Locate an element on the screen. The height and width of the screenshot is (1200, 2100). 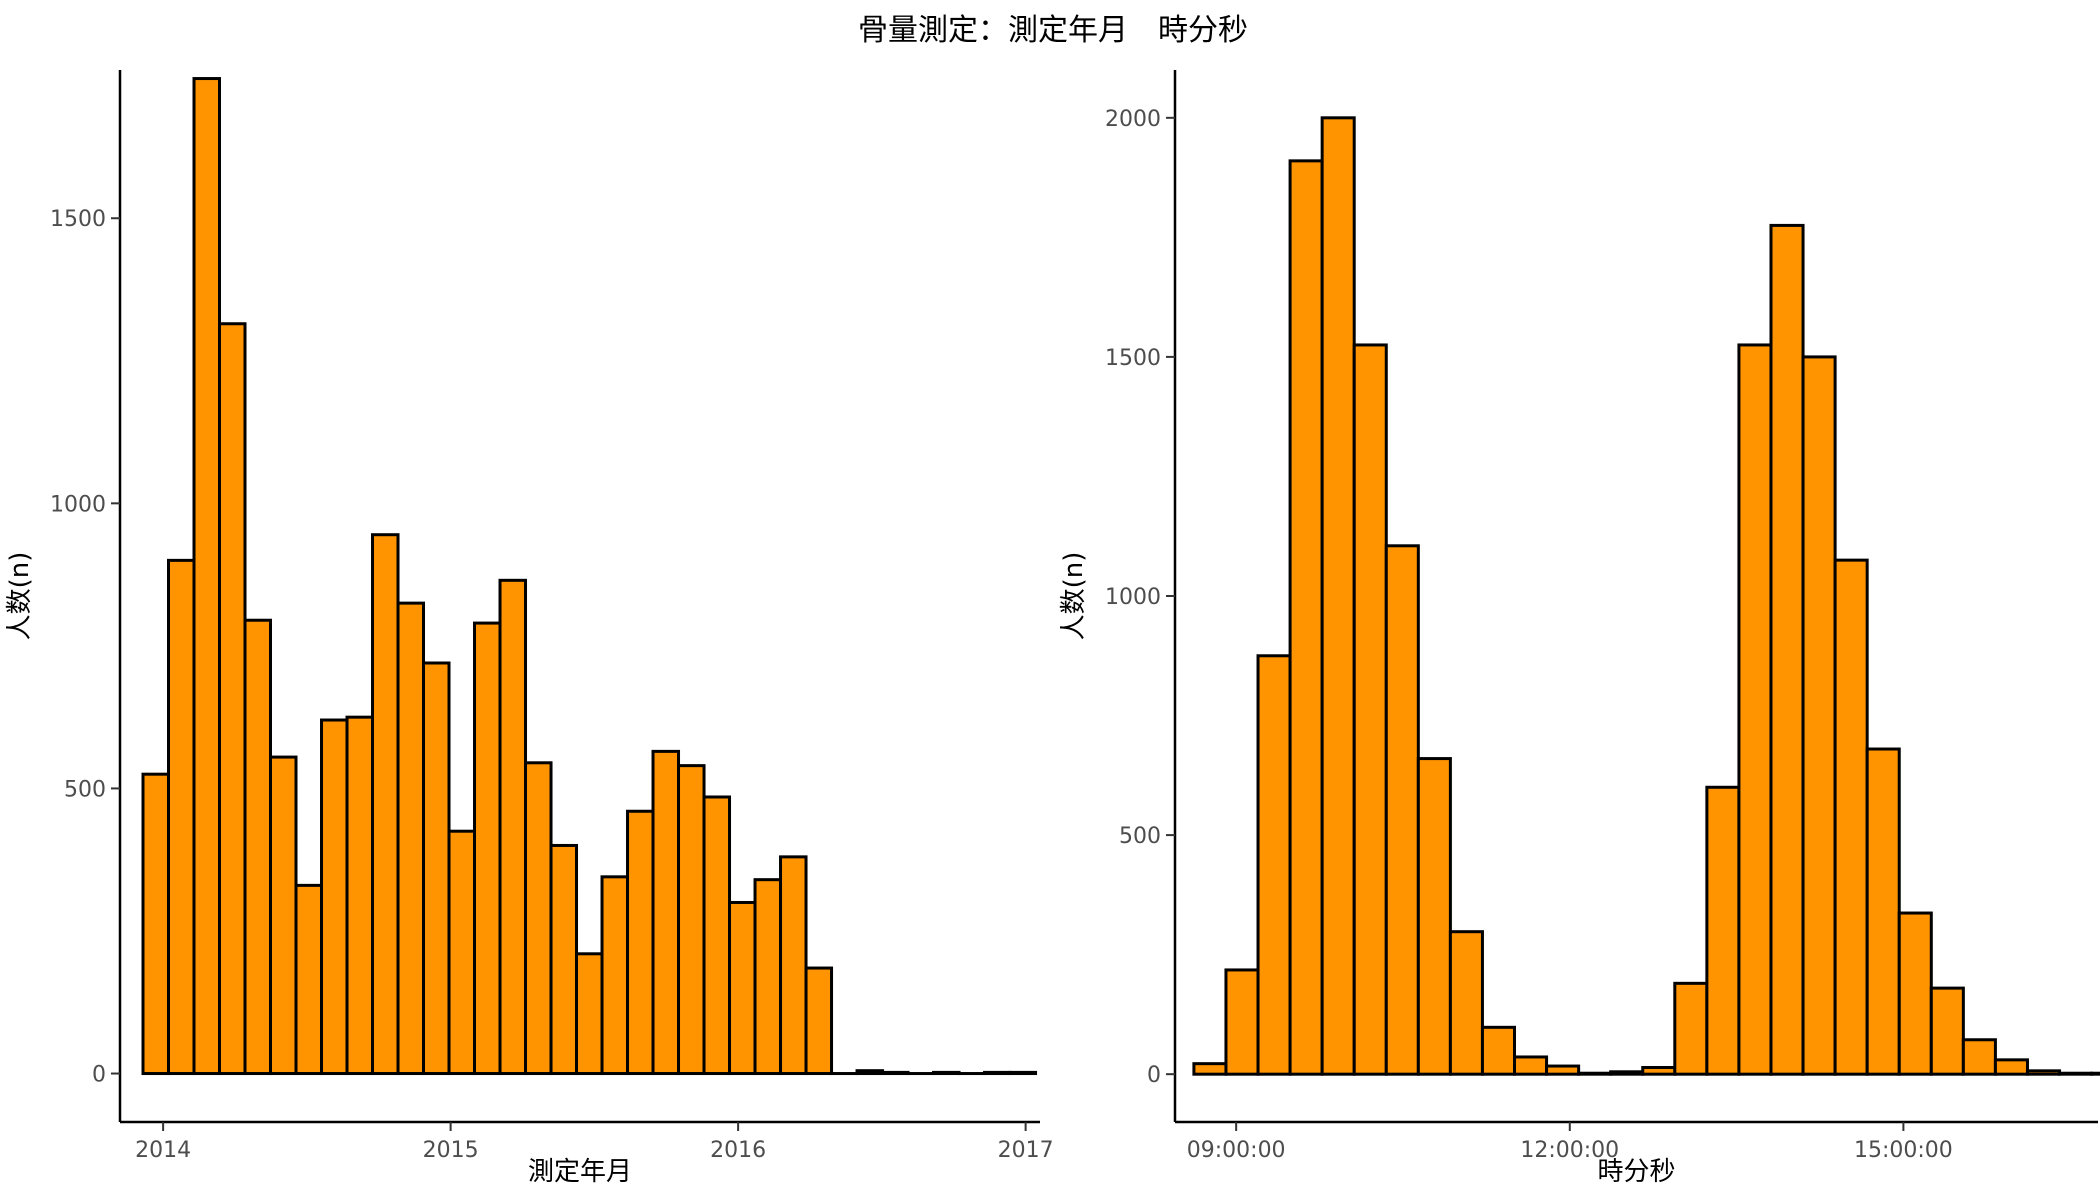
x-axis-title: 測定年月 is located at coordinates (580, 1172).